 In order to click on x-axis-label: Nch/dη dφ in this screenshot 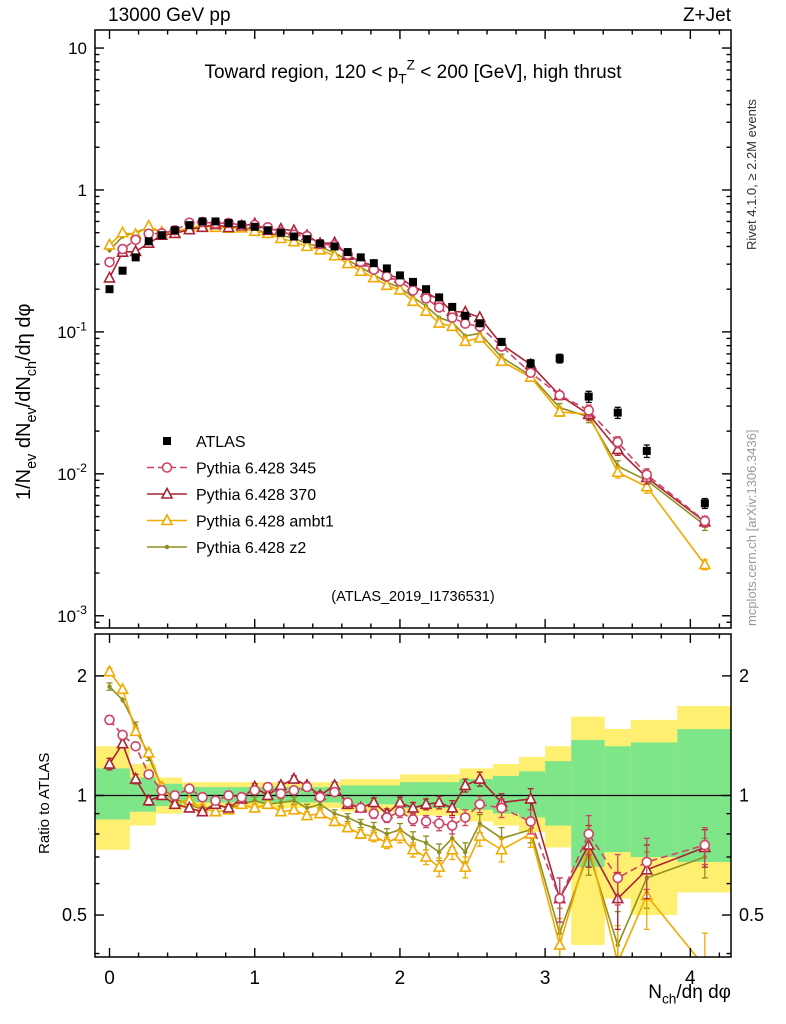, I will do `click(689, 994)`.